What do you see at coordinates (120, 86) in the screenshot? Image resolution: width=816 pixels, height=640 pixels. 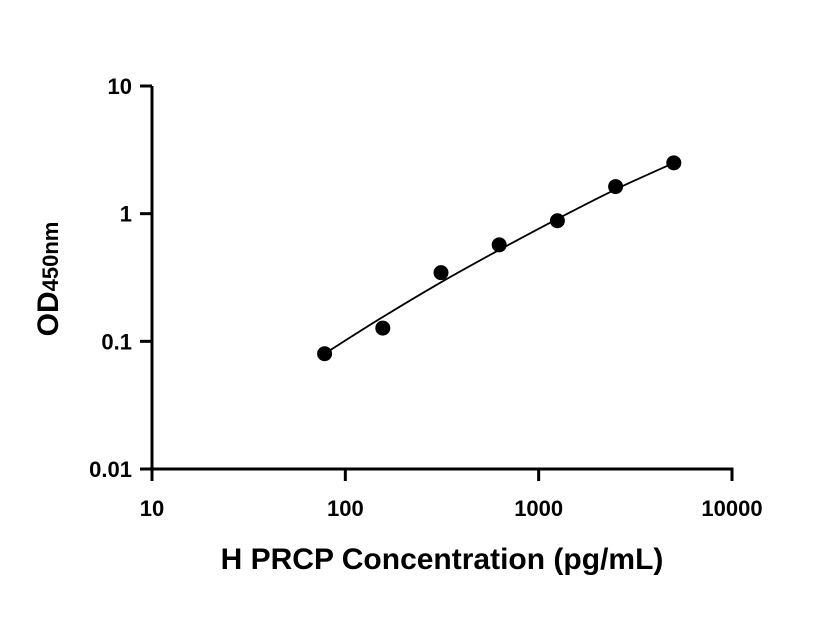 I see `y-tick-label: 10` at bounding box center [120, 86].